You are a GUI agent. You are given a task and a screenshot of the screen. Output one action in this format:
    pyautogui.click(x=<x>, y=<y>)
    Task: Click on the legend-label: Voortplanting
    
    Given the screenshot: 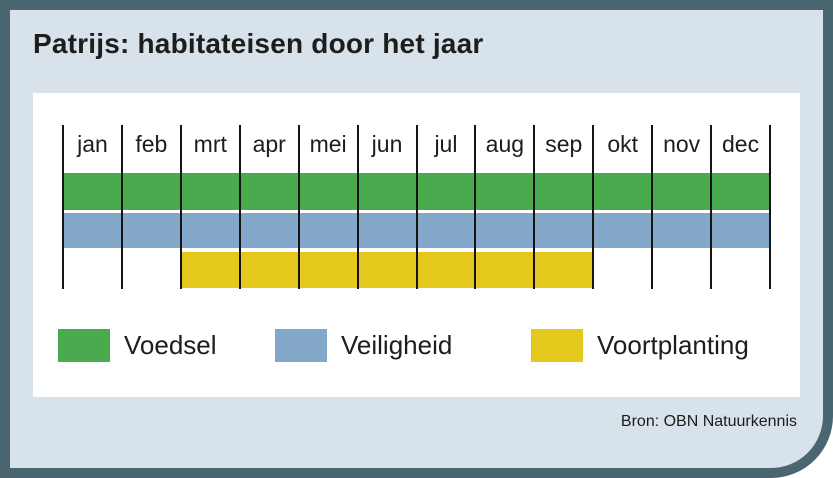 What is the action you would take?
    pyautogui.click(x=673, y=345)
    